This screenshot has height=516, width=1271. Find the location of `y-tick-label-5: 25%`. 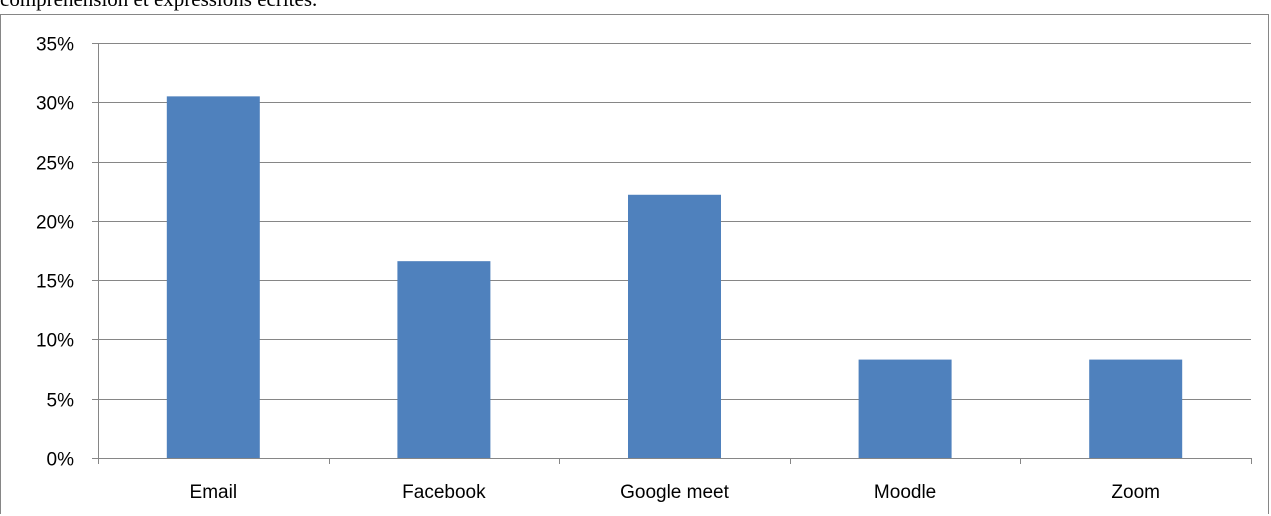

y-tick-label-5: 25% is located at coordinates (55, 164).